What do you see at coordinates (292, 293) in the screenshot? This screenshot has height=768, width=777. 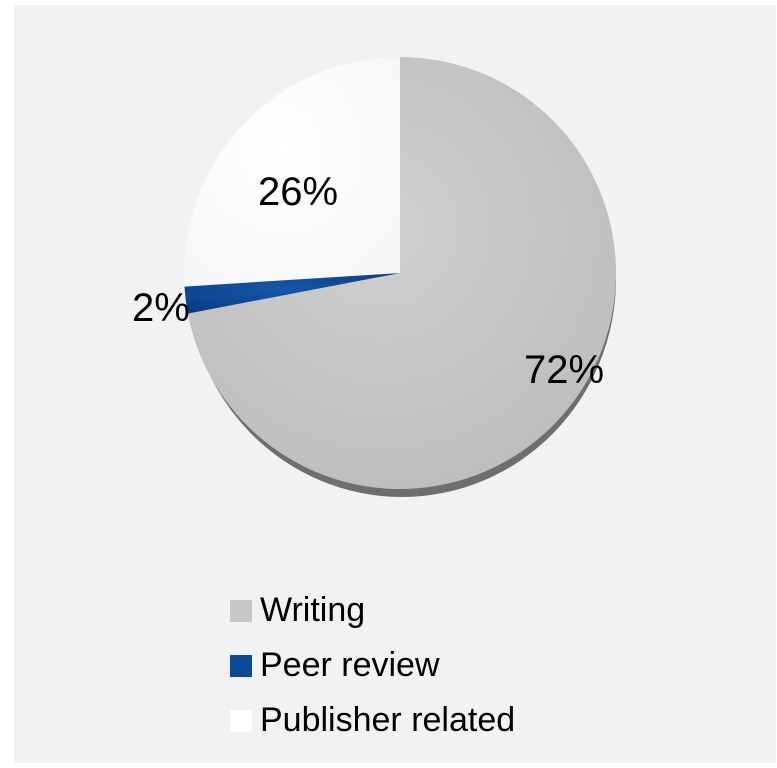 I see `slice-peer-review` at bounding box center [292, 293].